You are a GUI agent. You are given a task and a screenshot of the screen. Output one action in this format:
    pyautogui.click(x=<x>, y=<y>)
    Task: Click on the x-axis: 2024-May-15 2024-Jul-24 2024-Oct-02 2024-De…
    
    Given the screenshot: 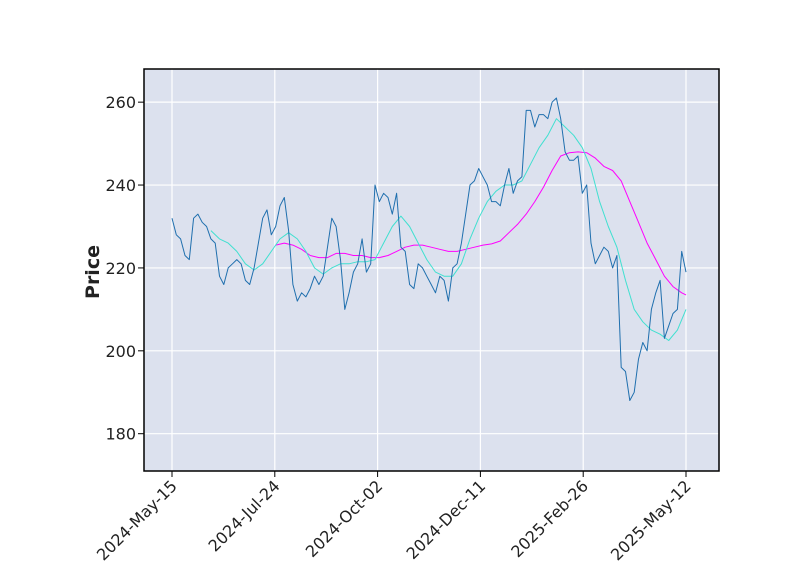 What is the action you would take?
    pyautogui.click(x=394, y=517)
    